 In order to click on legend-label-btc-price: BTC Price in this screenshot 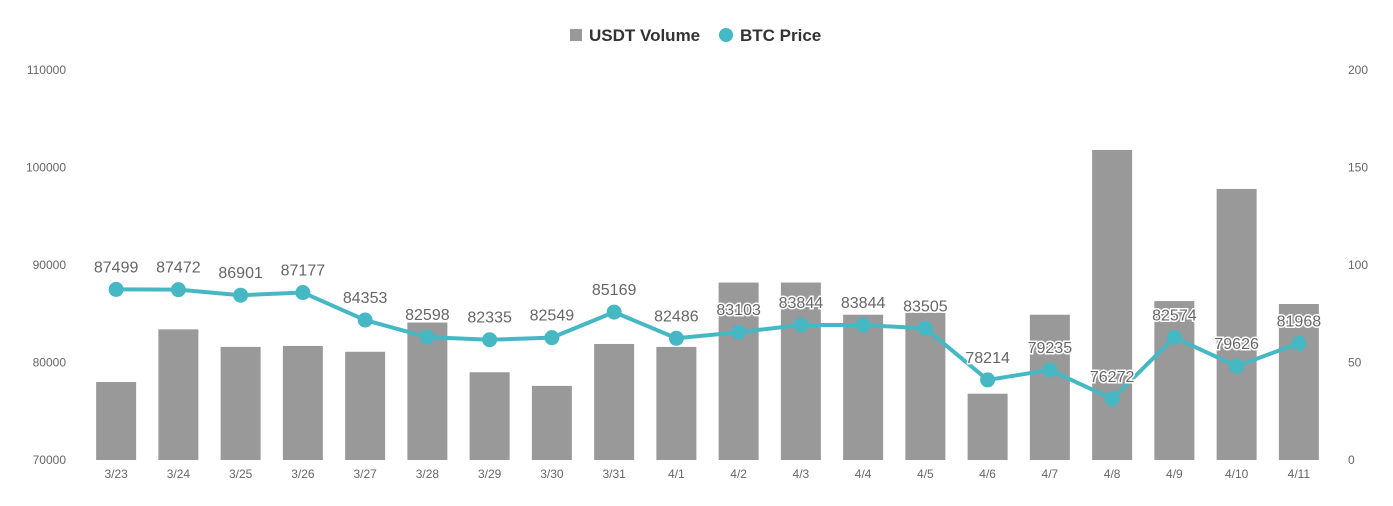, I will do `click(780, 35)`.